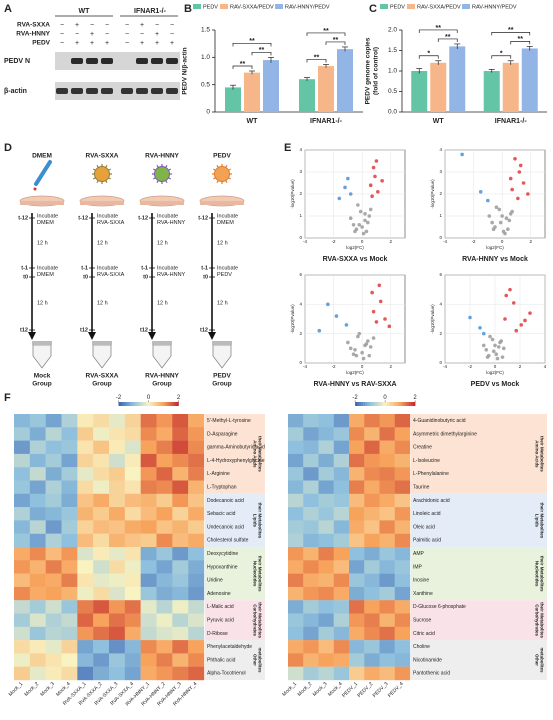 Image resolution: width=553 pixels, height=720 pixels. What do you see at coordinates (362, 404) in the screenshot?
I see `colorbar-step` at bounding box center [362, 404].